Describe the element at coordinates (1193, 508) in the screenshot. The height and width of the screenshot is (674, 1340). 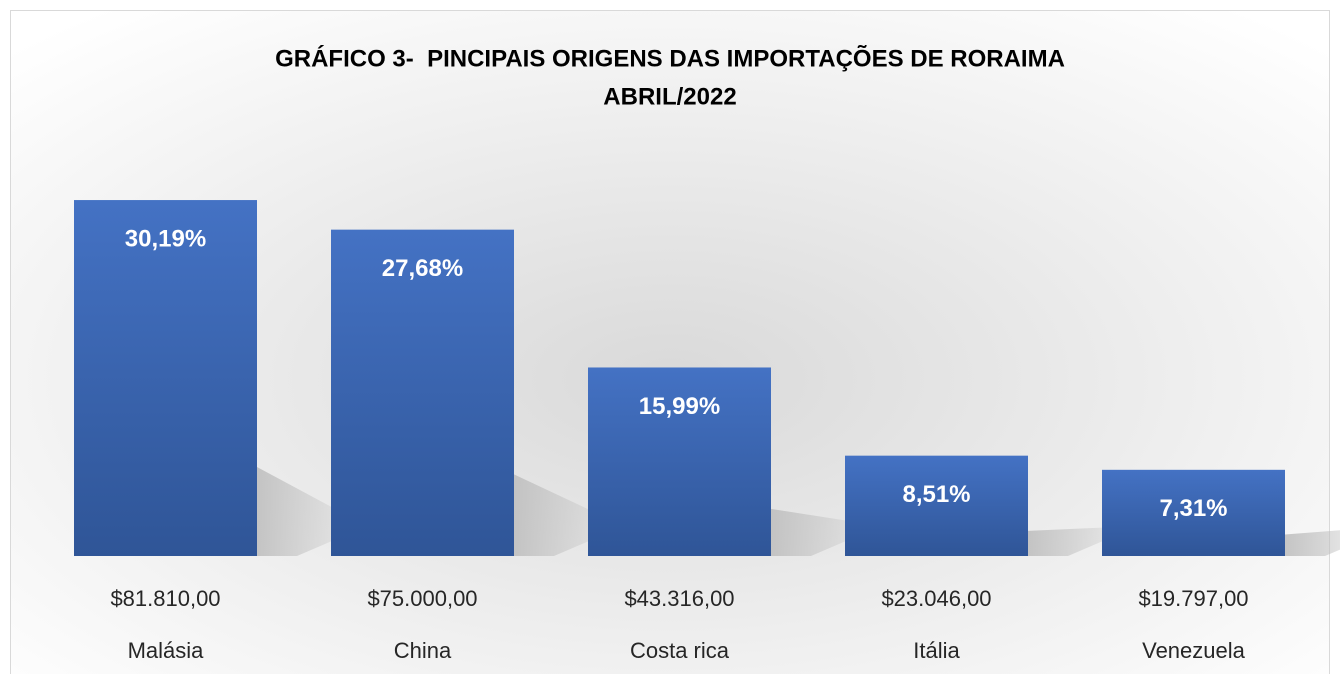
I see `data-label: 7,31%` at that location.